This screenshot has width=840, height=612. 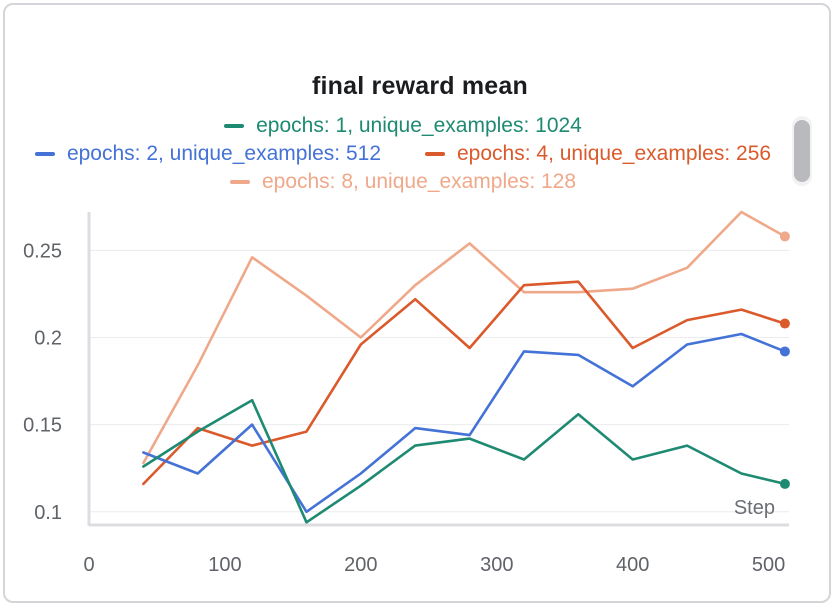 What do you see at coordinates (48, 338) in the screenshot?
I see `y-tick-label: 0.2` at bounding box center [48, 338].